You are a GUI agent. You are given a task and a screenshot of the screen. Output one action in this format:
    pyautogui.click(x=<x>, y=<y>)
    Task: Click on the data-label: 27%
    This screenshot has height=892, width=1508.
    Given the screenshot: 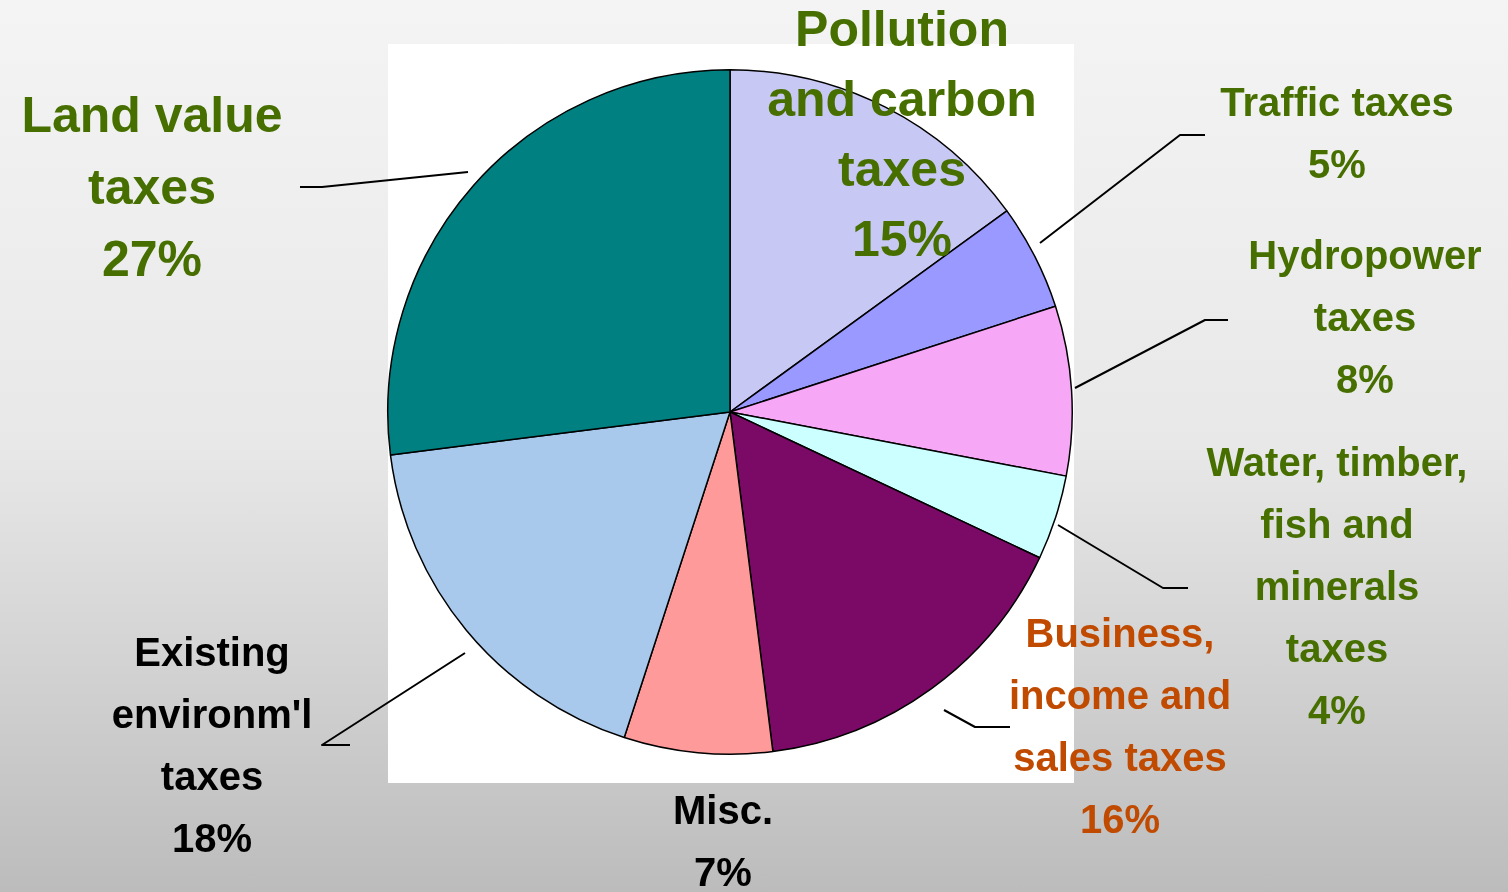 What is the action you would take?
    pyautogui.click(x=152, y=258)
    